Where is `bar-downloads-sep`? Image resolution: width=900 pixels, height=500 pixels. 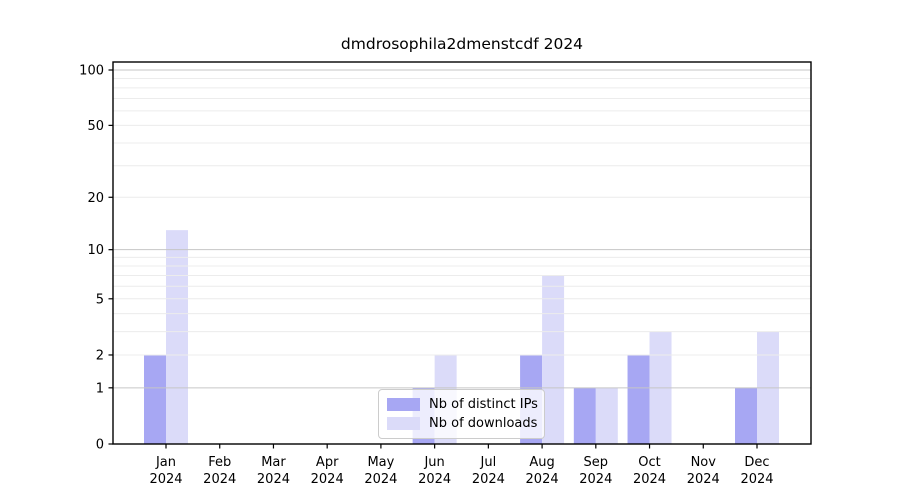 bar-downloads-sep is located at coordinates (606, 415).